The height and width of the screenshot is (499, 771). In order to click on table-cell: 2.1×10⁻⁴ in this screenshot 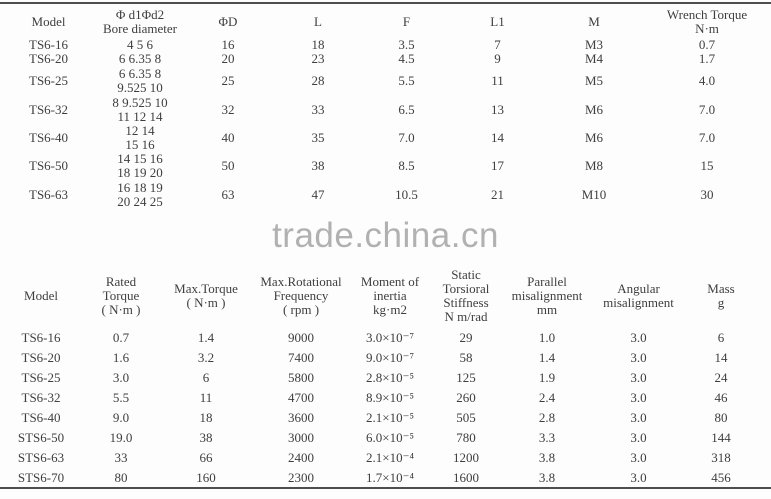, I will do `click(390, 458)`.